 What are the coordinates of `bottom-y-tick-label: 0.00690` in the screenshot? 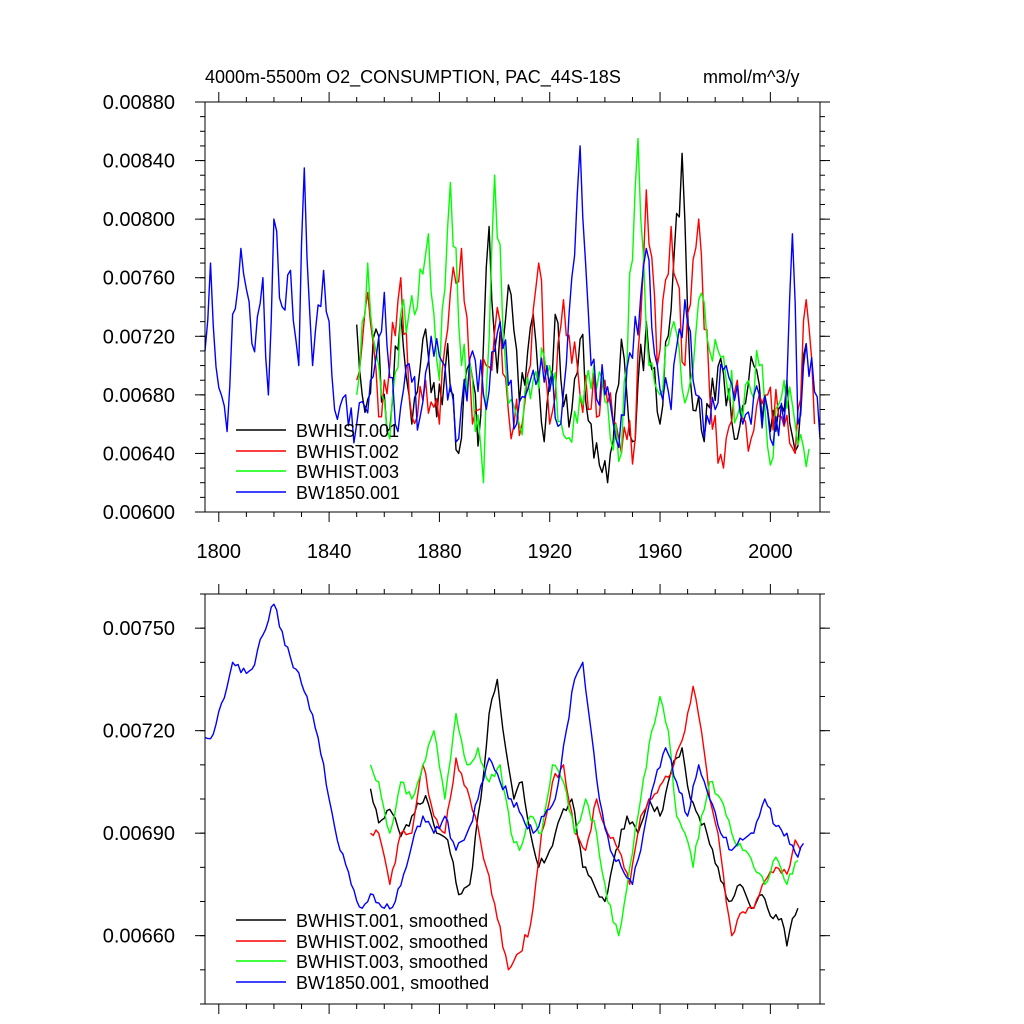 It's located at (139, 834).